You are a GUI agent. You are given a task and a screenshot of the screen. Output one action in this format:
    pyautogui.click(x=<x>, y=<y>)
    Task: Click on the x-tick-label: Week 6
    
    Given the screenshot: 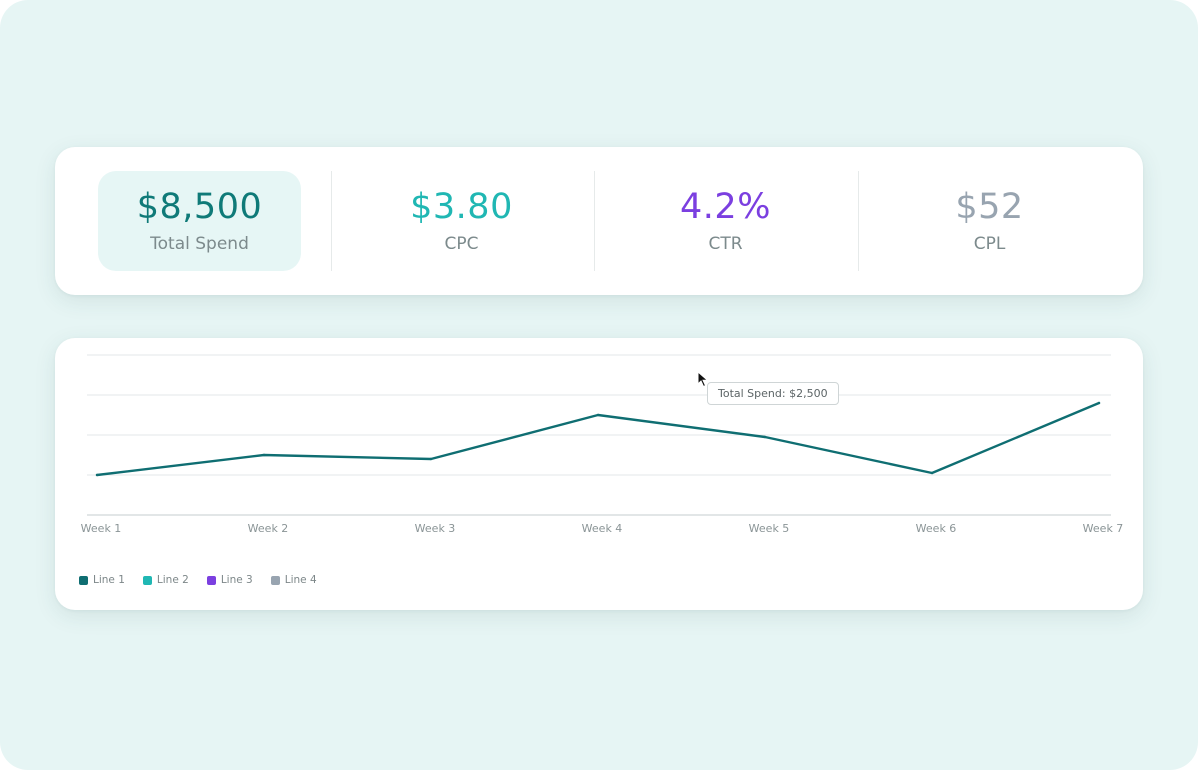 What is the action you would take?
    pyautogui.click(x=936, y=528)
    